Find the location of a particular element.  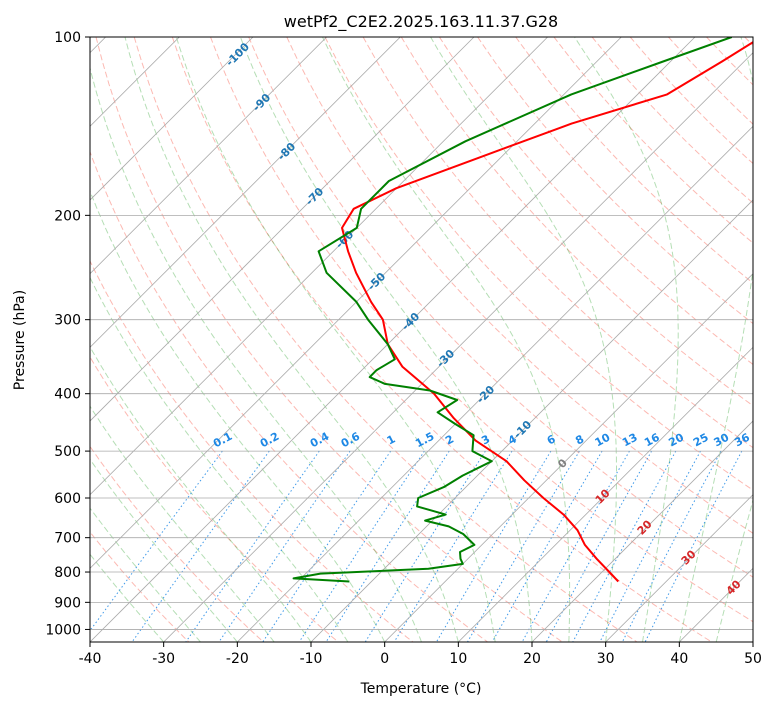

x-tick-label: -20 is located at coordinates (237, 659).